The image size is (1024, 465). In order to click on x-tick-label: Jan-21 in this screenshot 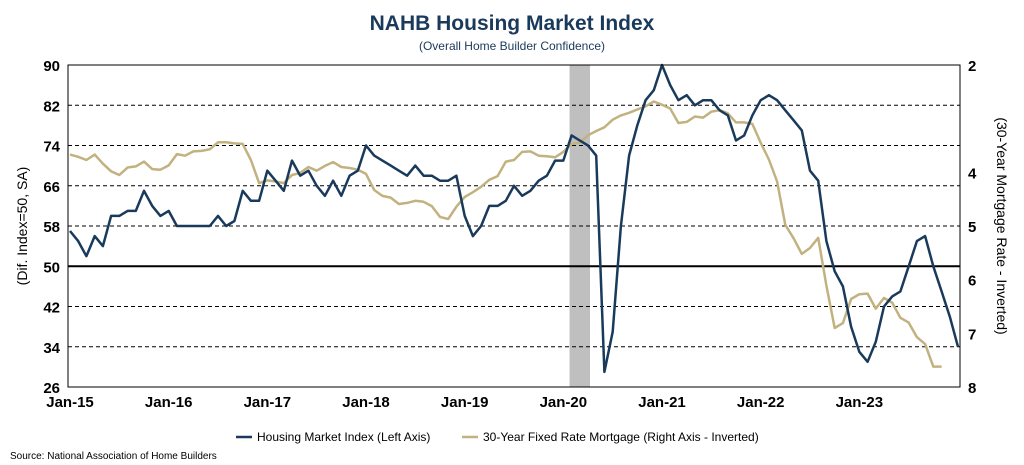, I will do `click(662, 402)`.